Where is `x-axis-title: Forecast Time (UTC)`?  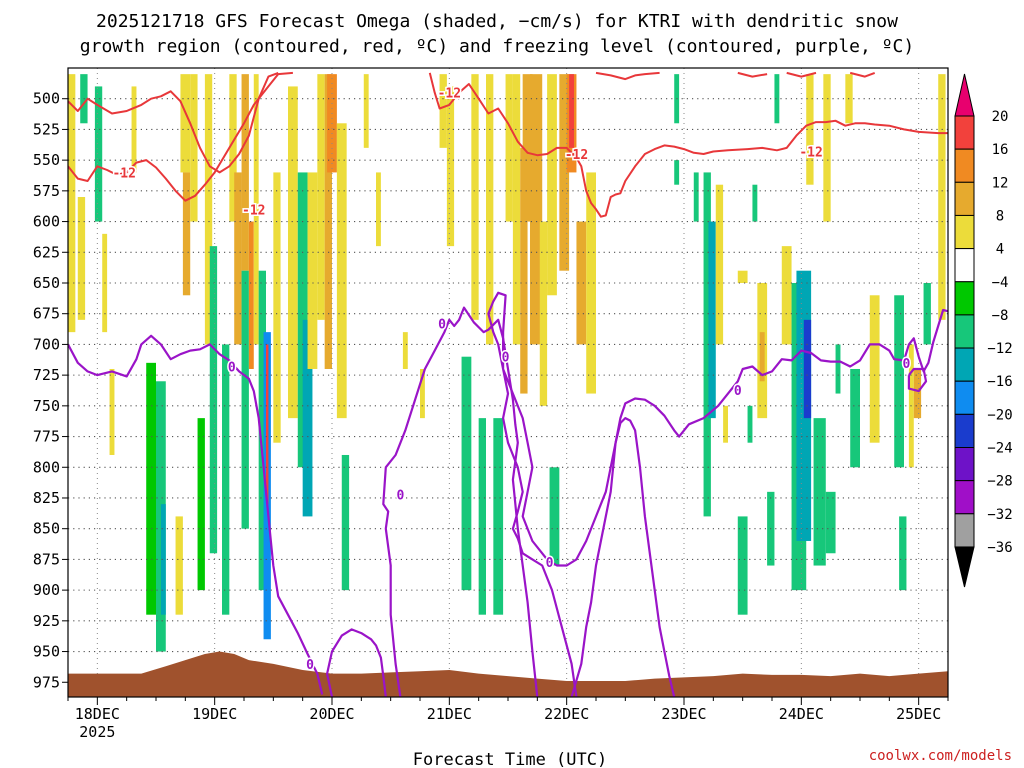 x-axis-title: Forecast Time (UTC) is located at coordinates (510, 759).